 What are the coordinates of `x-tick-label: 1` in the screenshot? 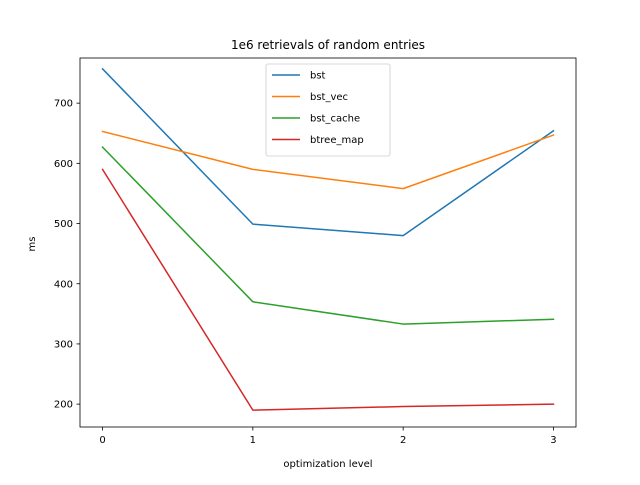 It's located at (253, 440).